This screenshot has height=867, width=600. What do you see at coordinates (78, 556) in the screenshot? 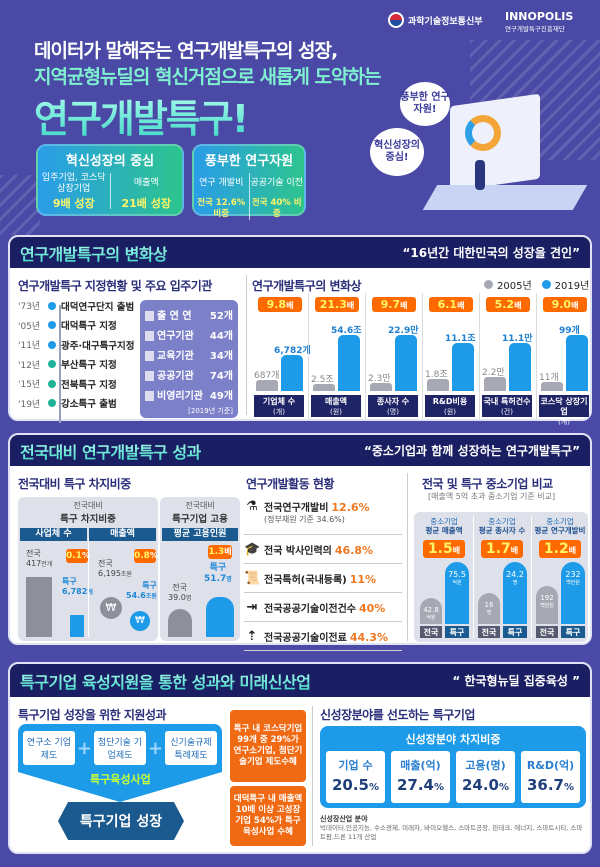
I see `biz-share-badge: 0.1%` at bounding box center [78, 556].